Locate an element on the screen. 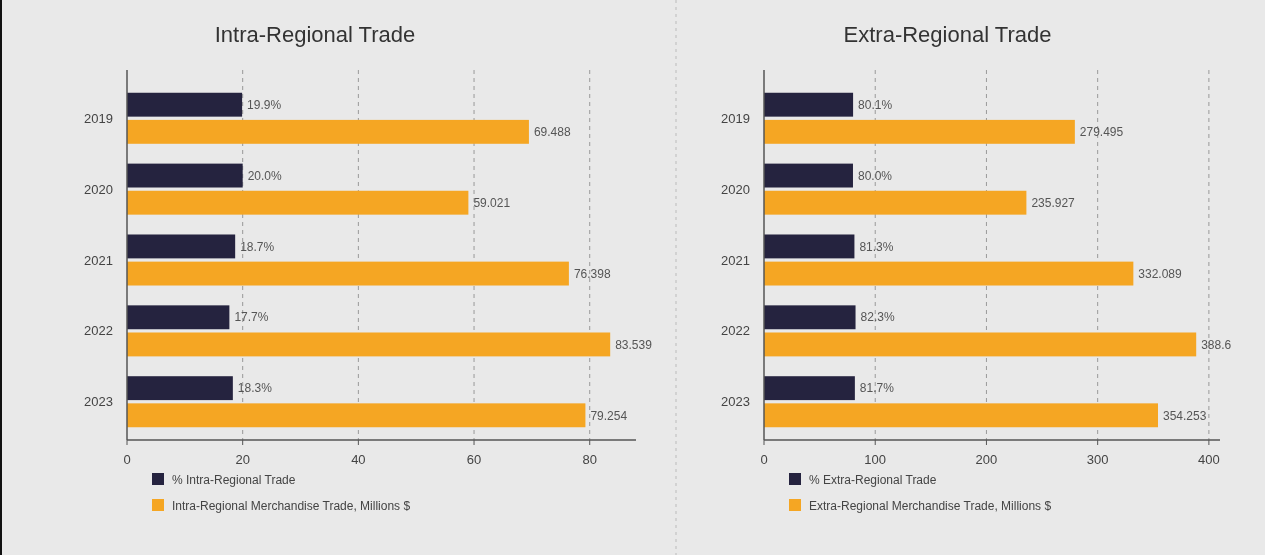 The width and height of the screenshot is (1265, 555). chart-title: Intra-Regional Trade is located at coordinates (315, 34).